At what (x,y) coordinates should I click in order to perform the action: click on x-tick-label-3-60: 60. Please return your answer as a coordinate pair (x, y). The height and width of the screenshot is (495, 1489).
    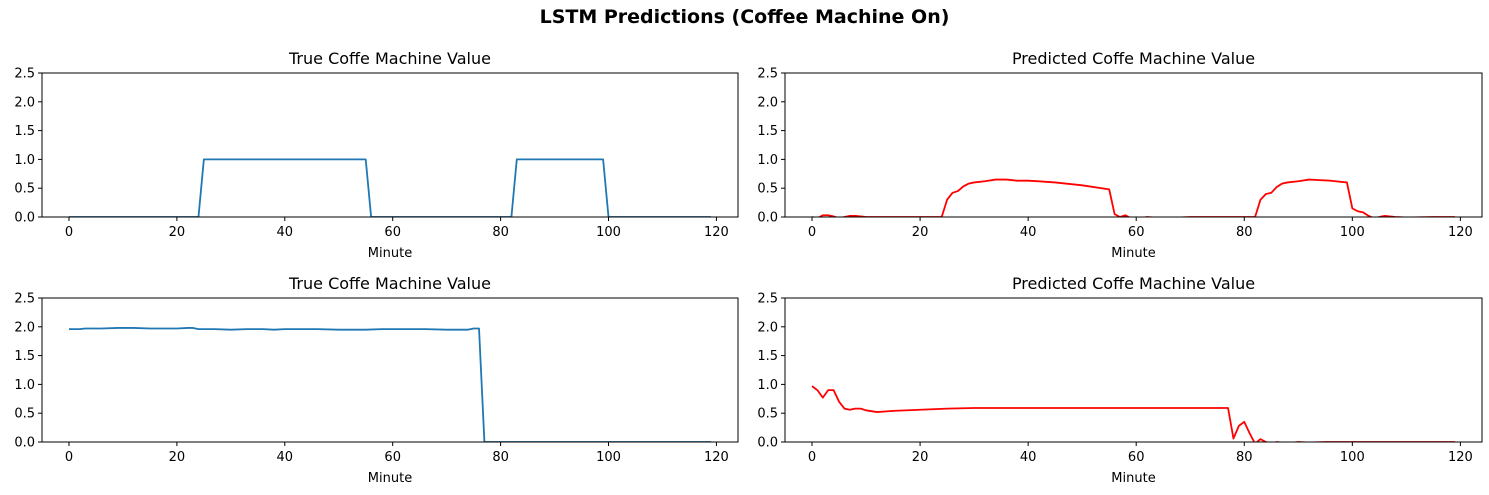
    Looking at the image, I should click on (392, 457).